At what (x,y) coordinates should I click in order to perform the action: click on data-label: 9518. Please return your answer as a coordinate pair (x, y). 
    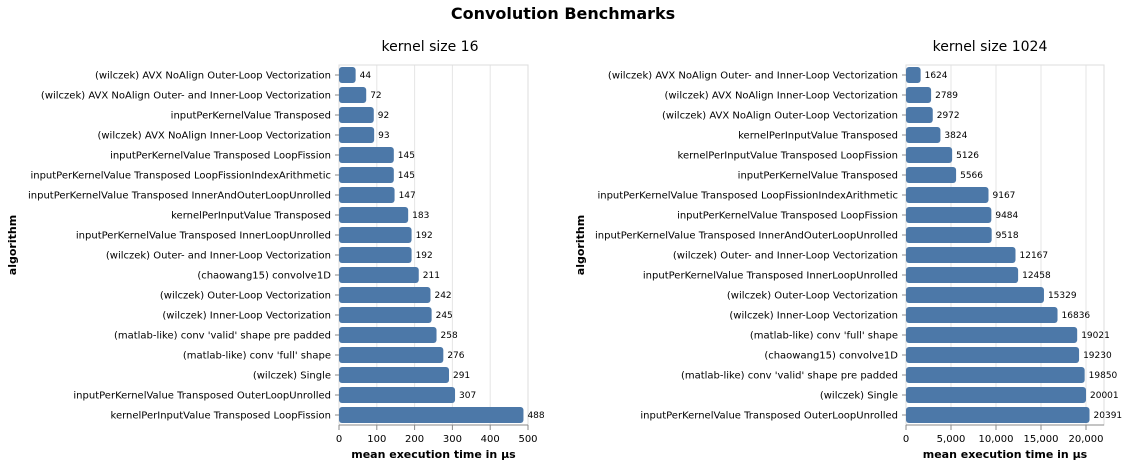
    Looking at the image, I should click on (1007, 236).